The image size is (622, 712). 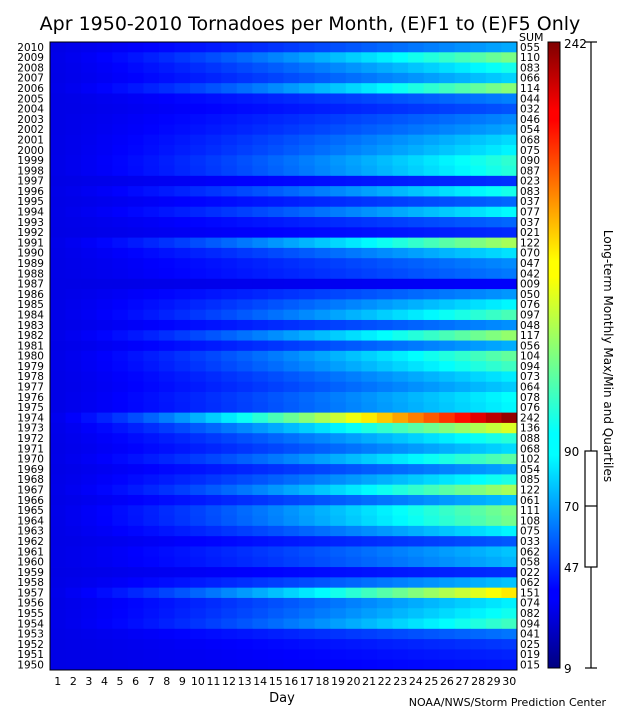 I want to click on sum-value-label: 136, so click(x=530, y=429).